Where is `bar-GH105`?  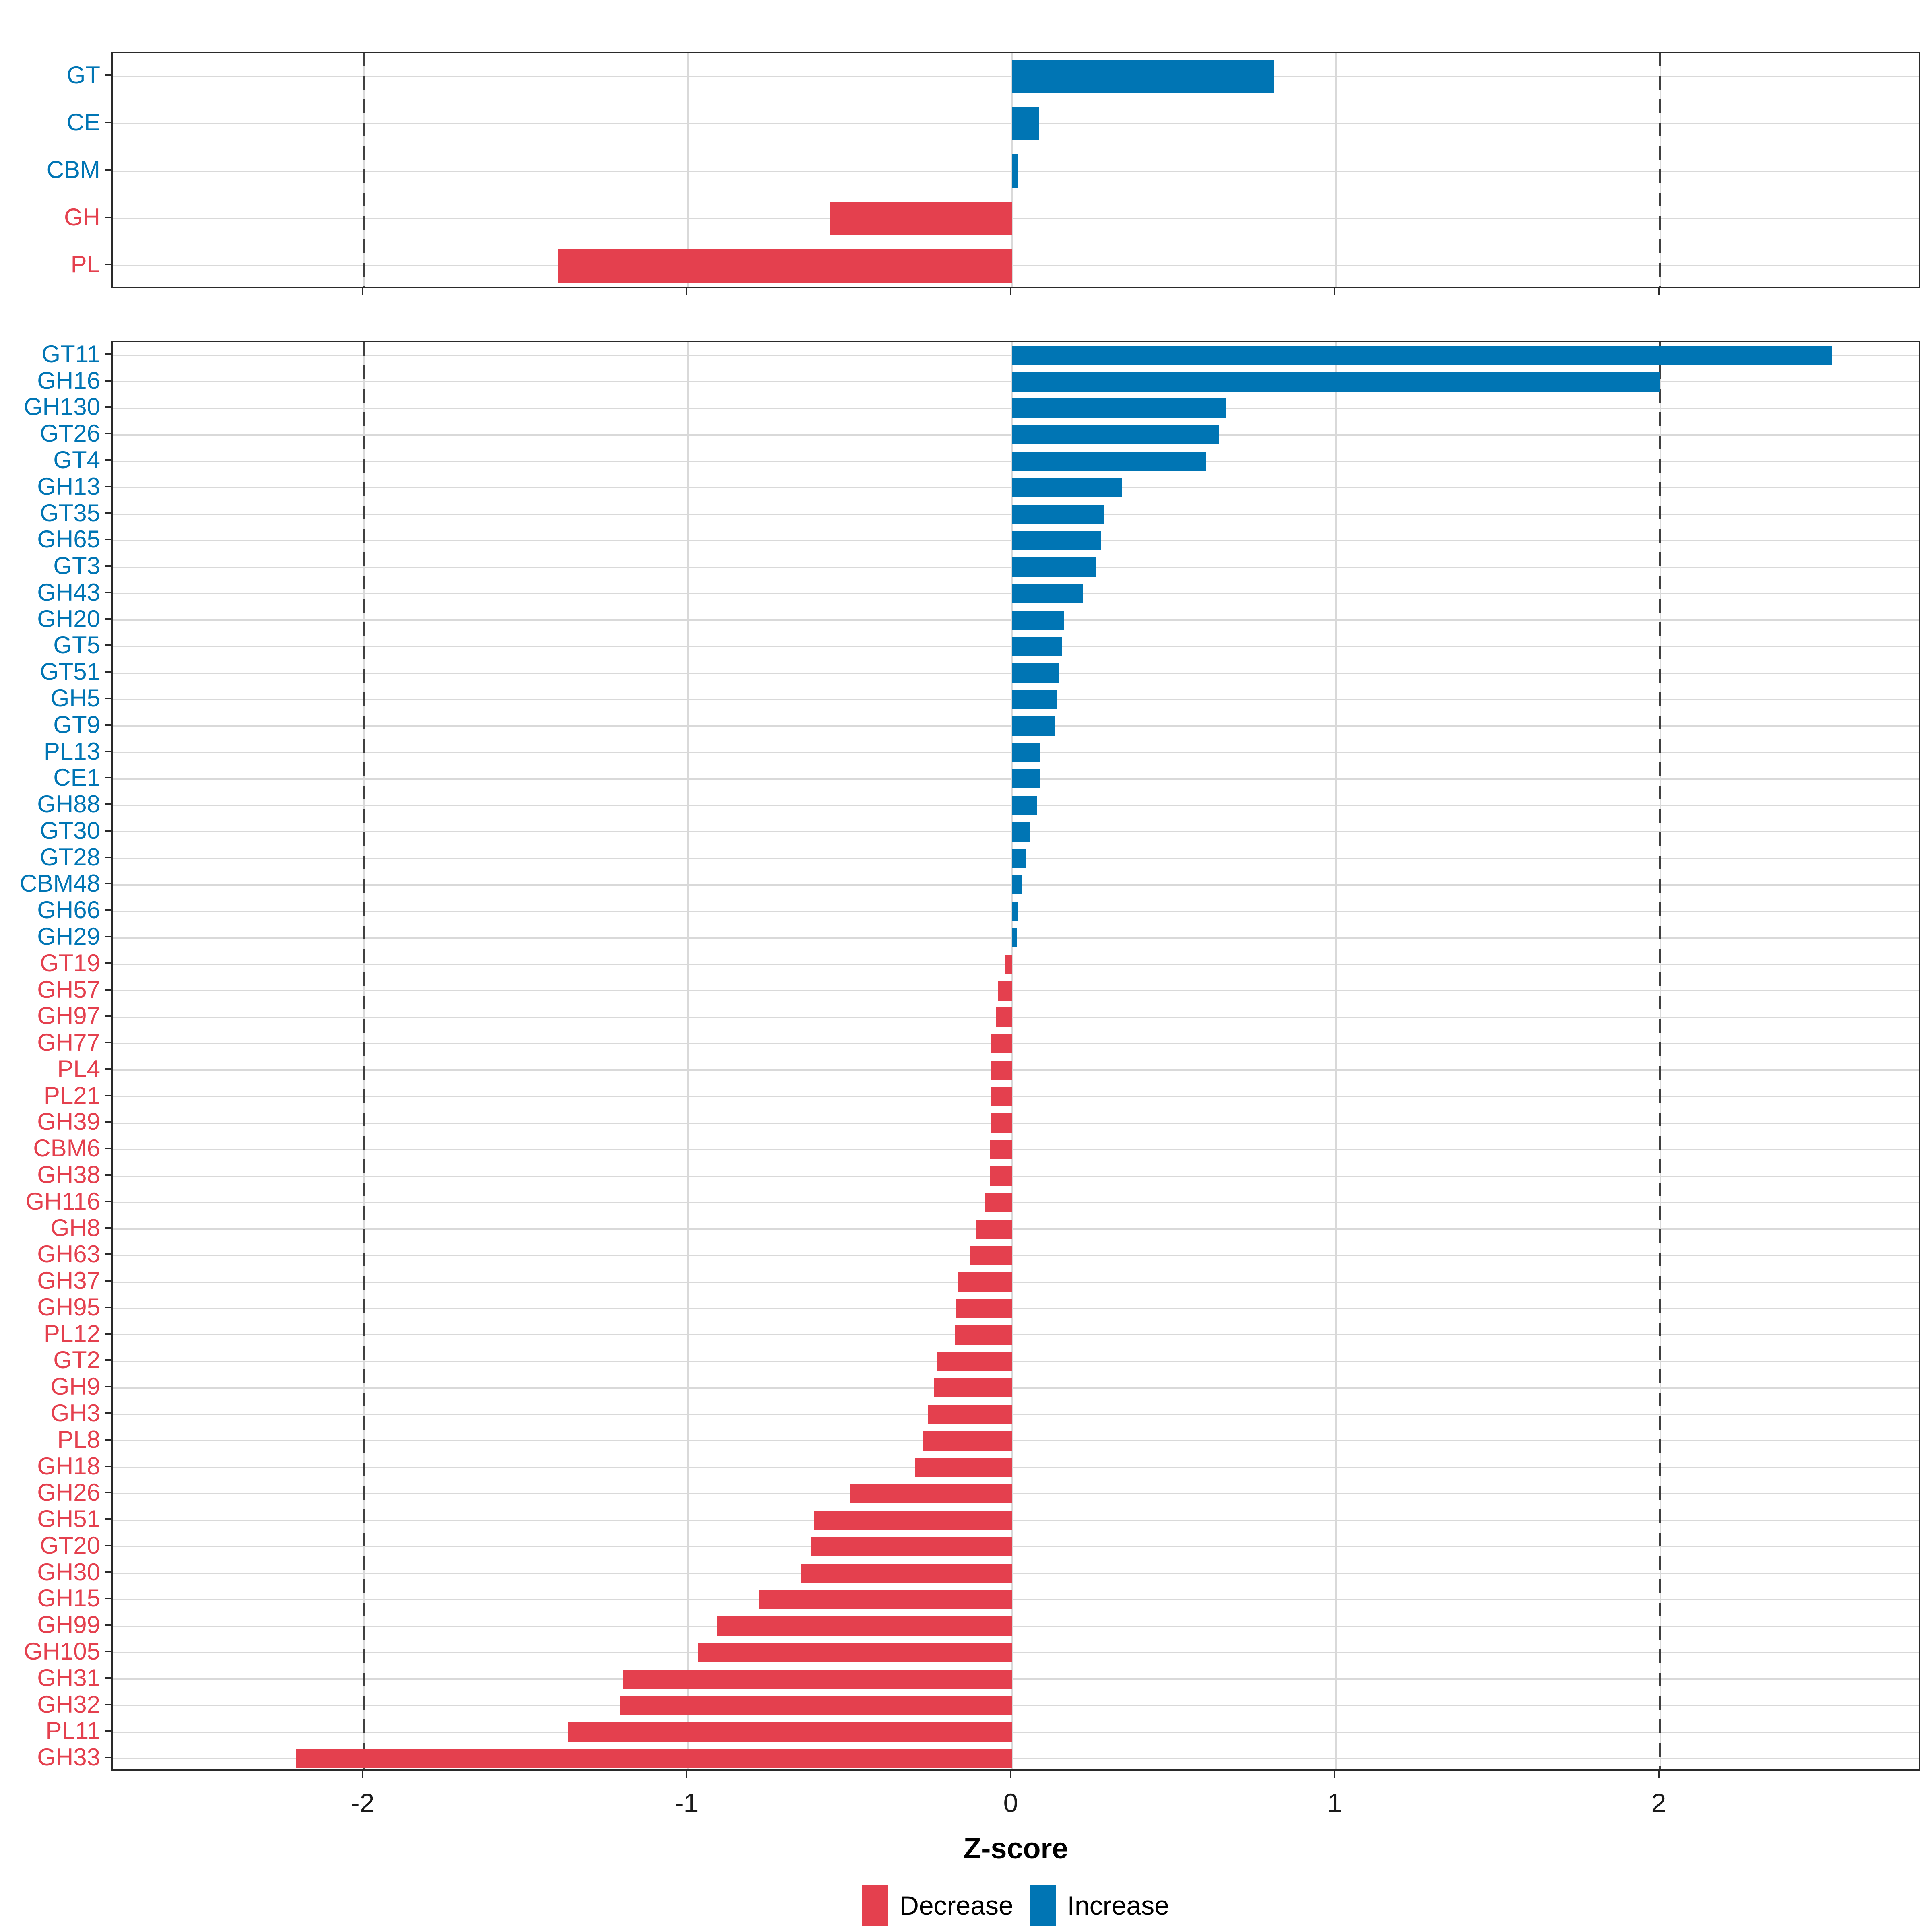 bar-GH105 is located at coordinates (855, 1652).